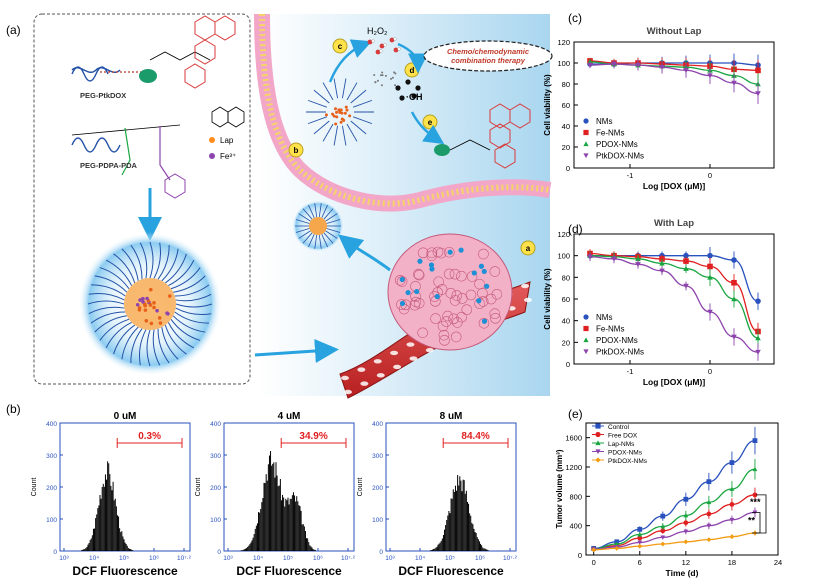 This screenshot has width=823, height=588. What do you see at coordinates (125, 416) in the screenshot?
I see `flow-title: 0 uM` at bounding box center [125, 416].